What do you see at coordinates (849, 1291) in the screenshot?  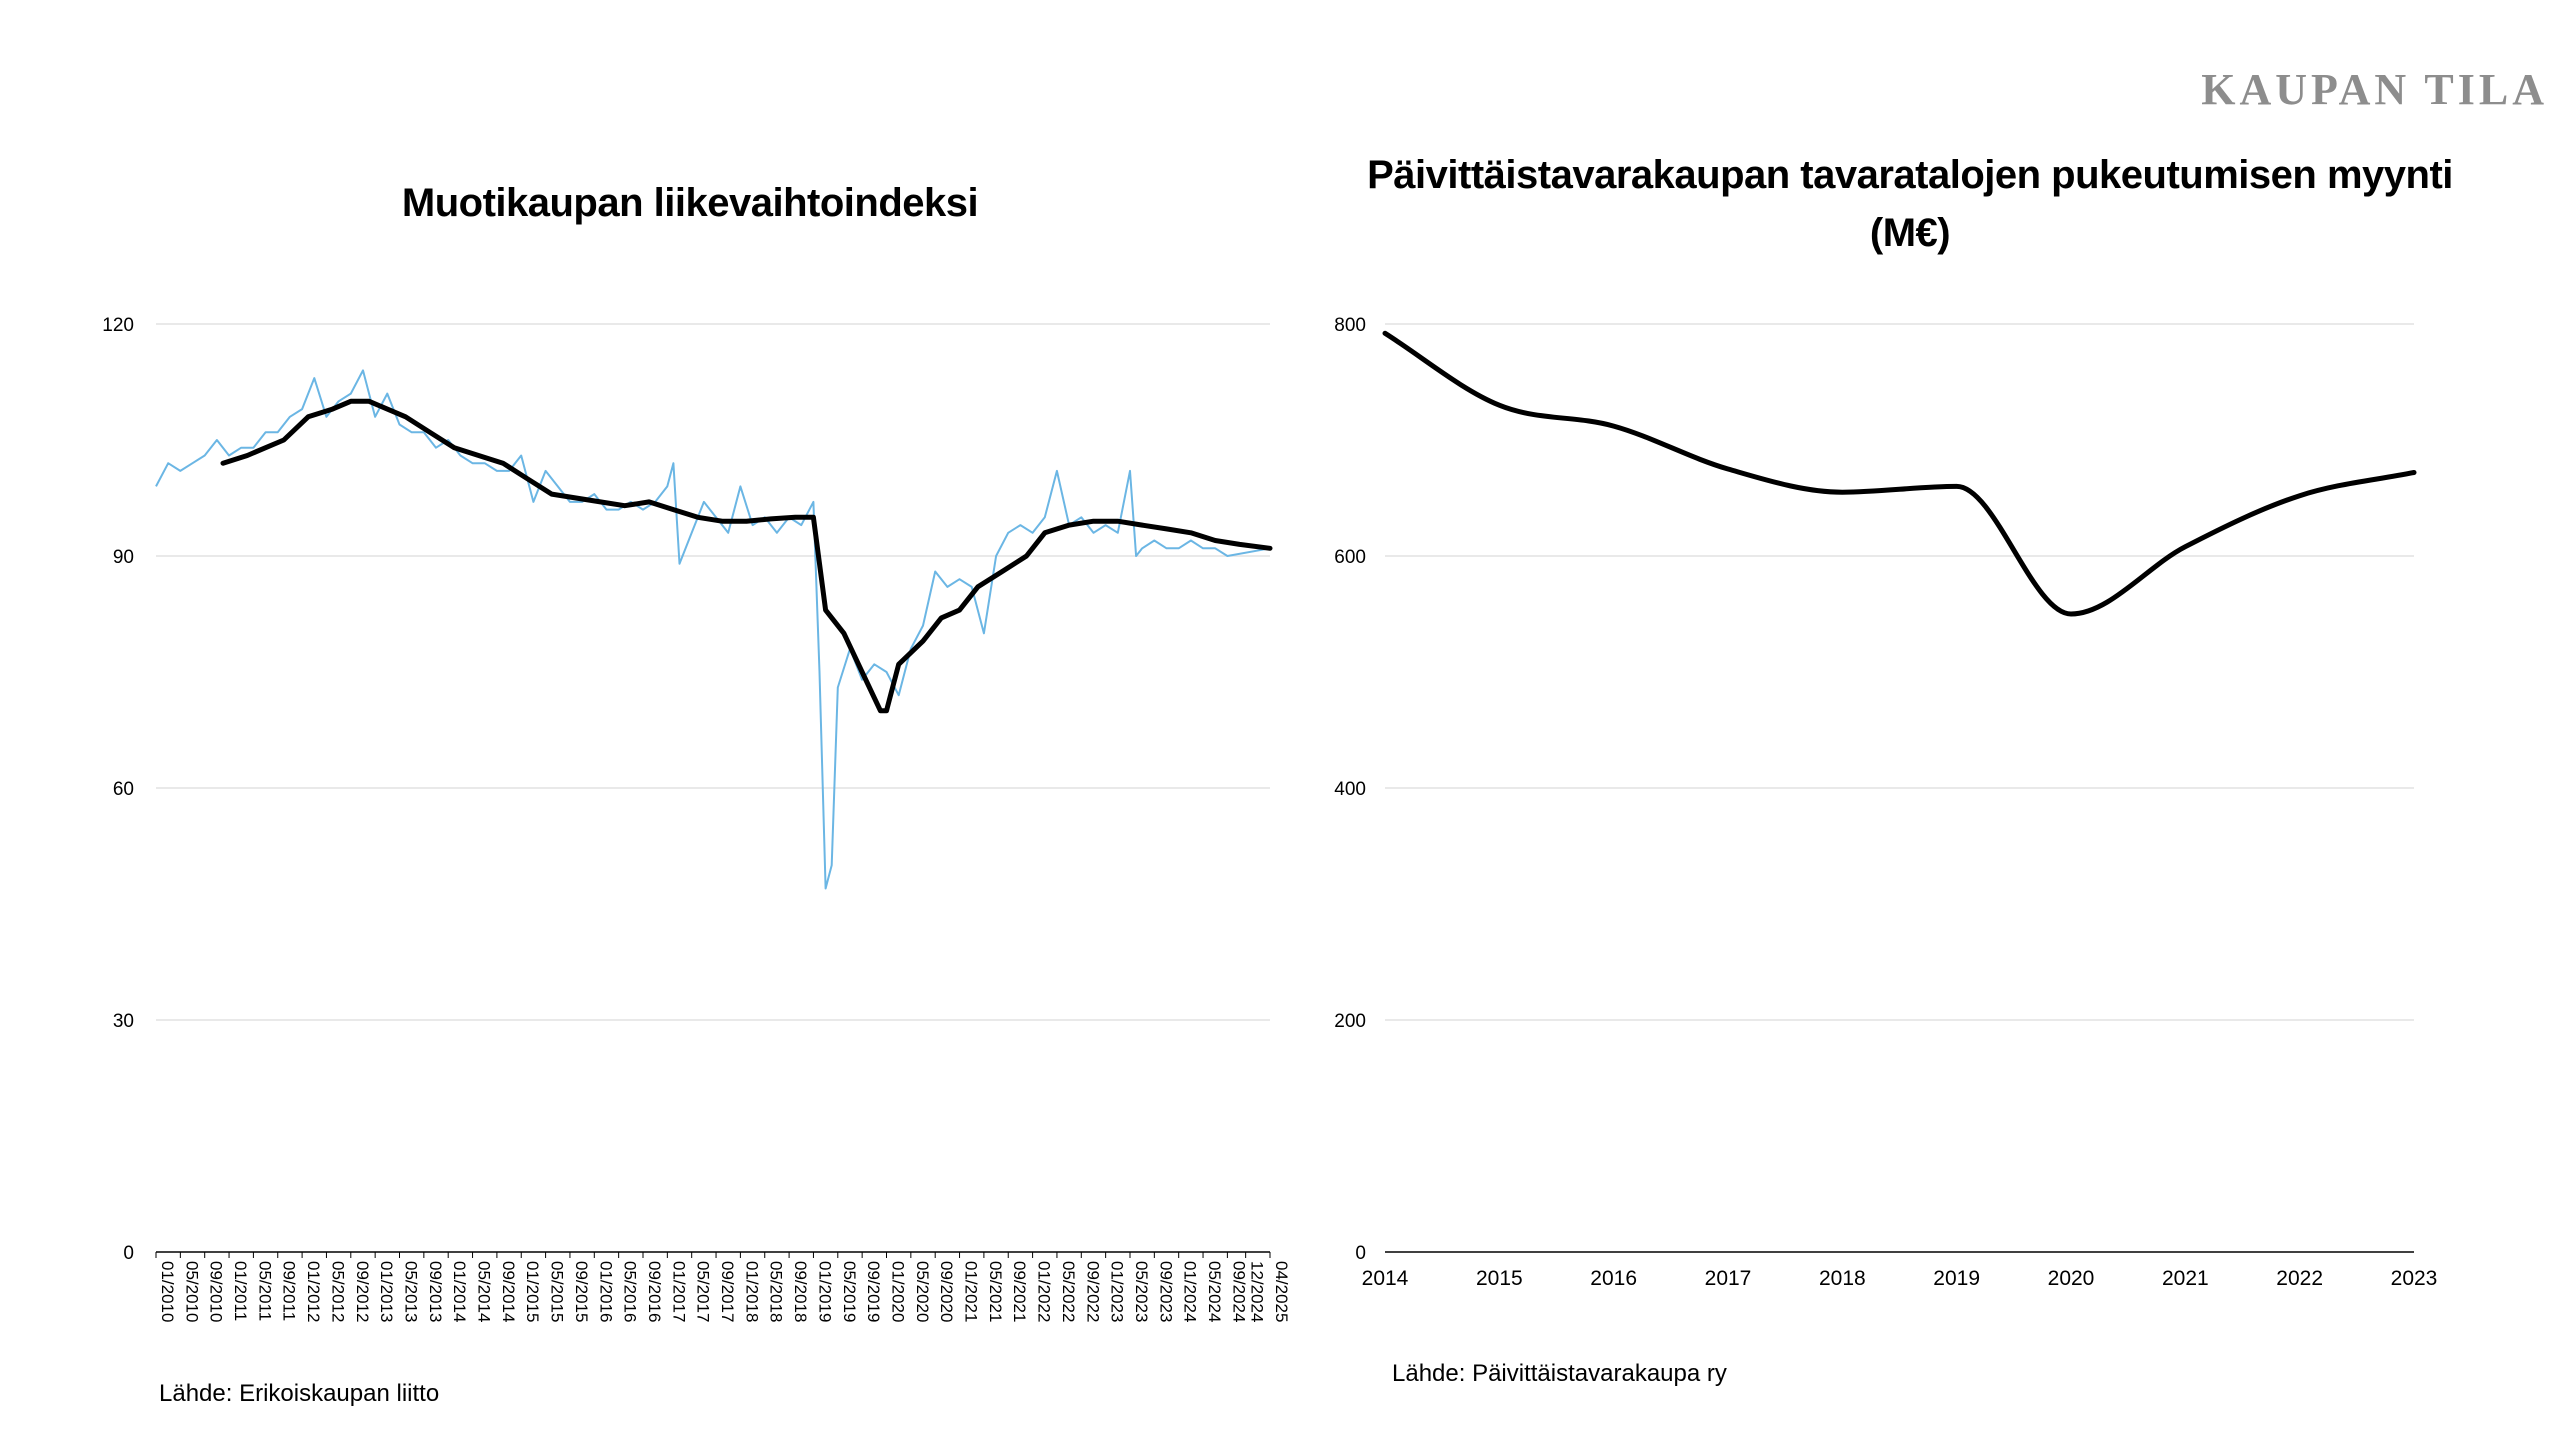 I see `left-x-tick-label: 05/2019` at bounding box center [849, 1291].